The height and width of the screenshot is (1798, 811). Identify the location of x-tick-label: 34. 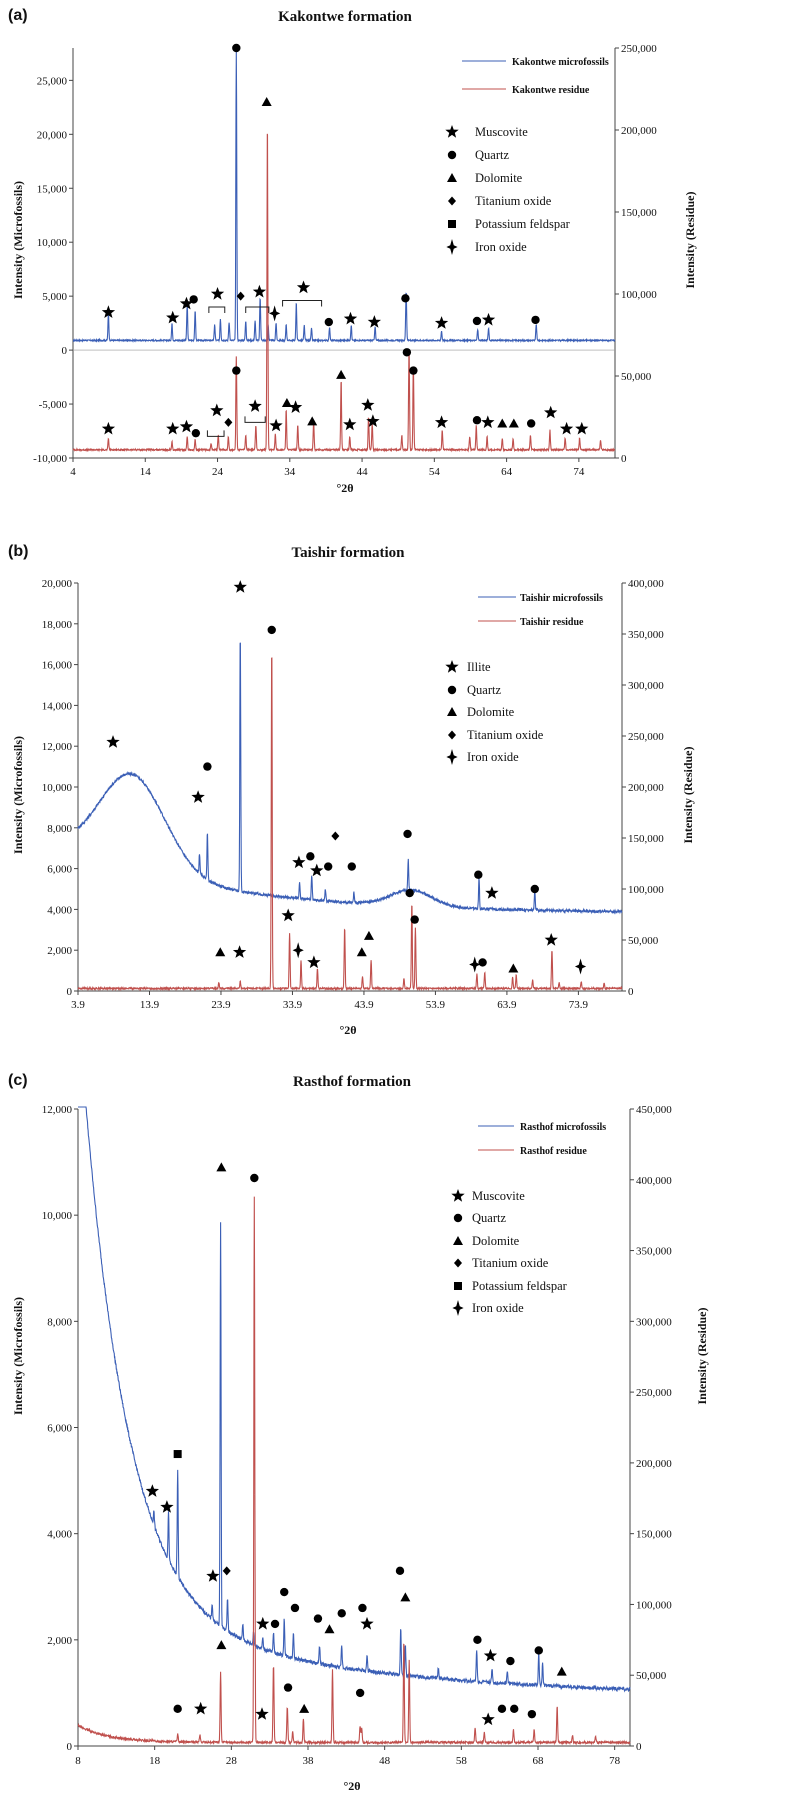
(290, 472).